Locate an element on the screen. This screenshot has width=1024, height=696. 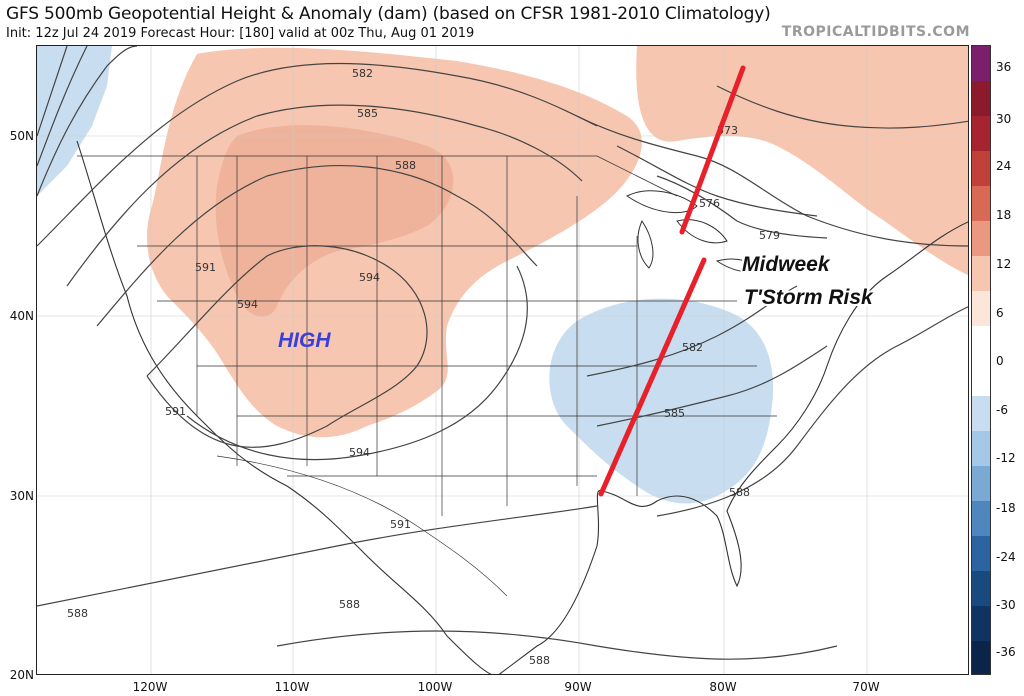
colorbar-label: 12 is located at coordinates (1004, 264).